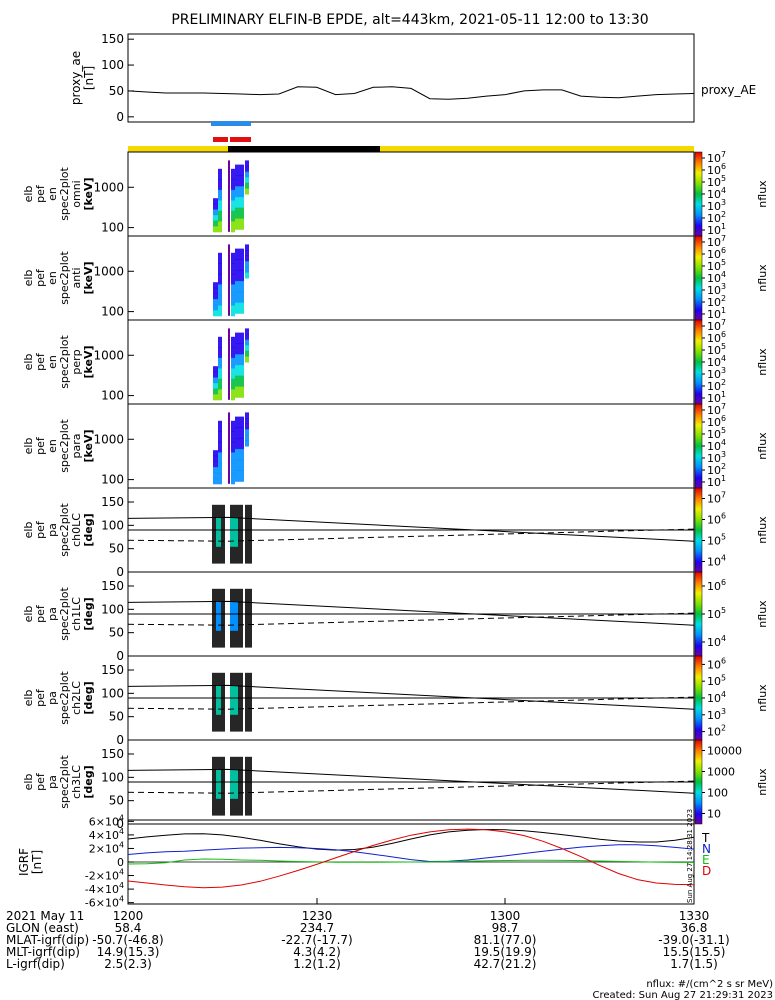  What do you see at coordinates (52, 782) in the screenshot?
I see `panel-ch3LC-ylabel-2: pa` at bounding box center [52, 782].